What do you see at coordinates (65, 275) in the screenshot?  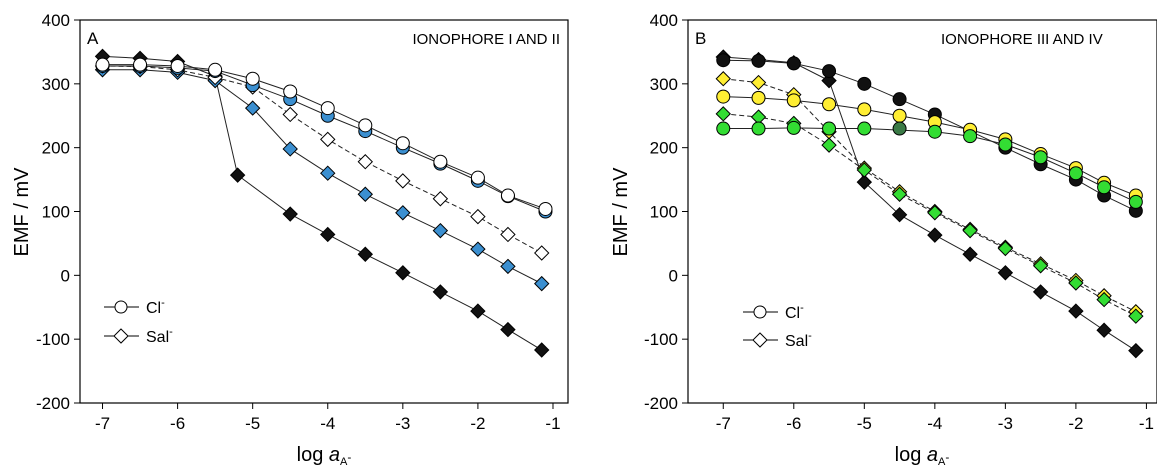 I see `y-tick-label: 0` at bounding box center [65, 275].